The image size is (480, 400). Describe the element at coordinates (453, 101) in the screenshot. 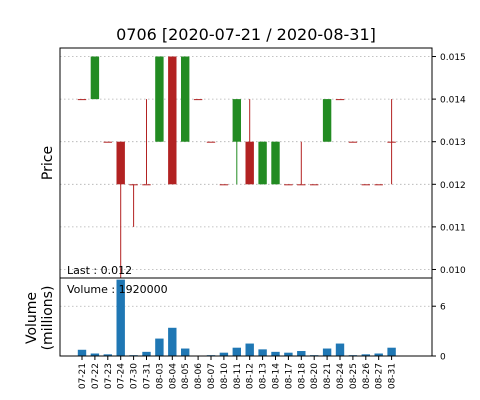

I see `price-tick-label: 0.014` at that location.